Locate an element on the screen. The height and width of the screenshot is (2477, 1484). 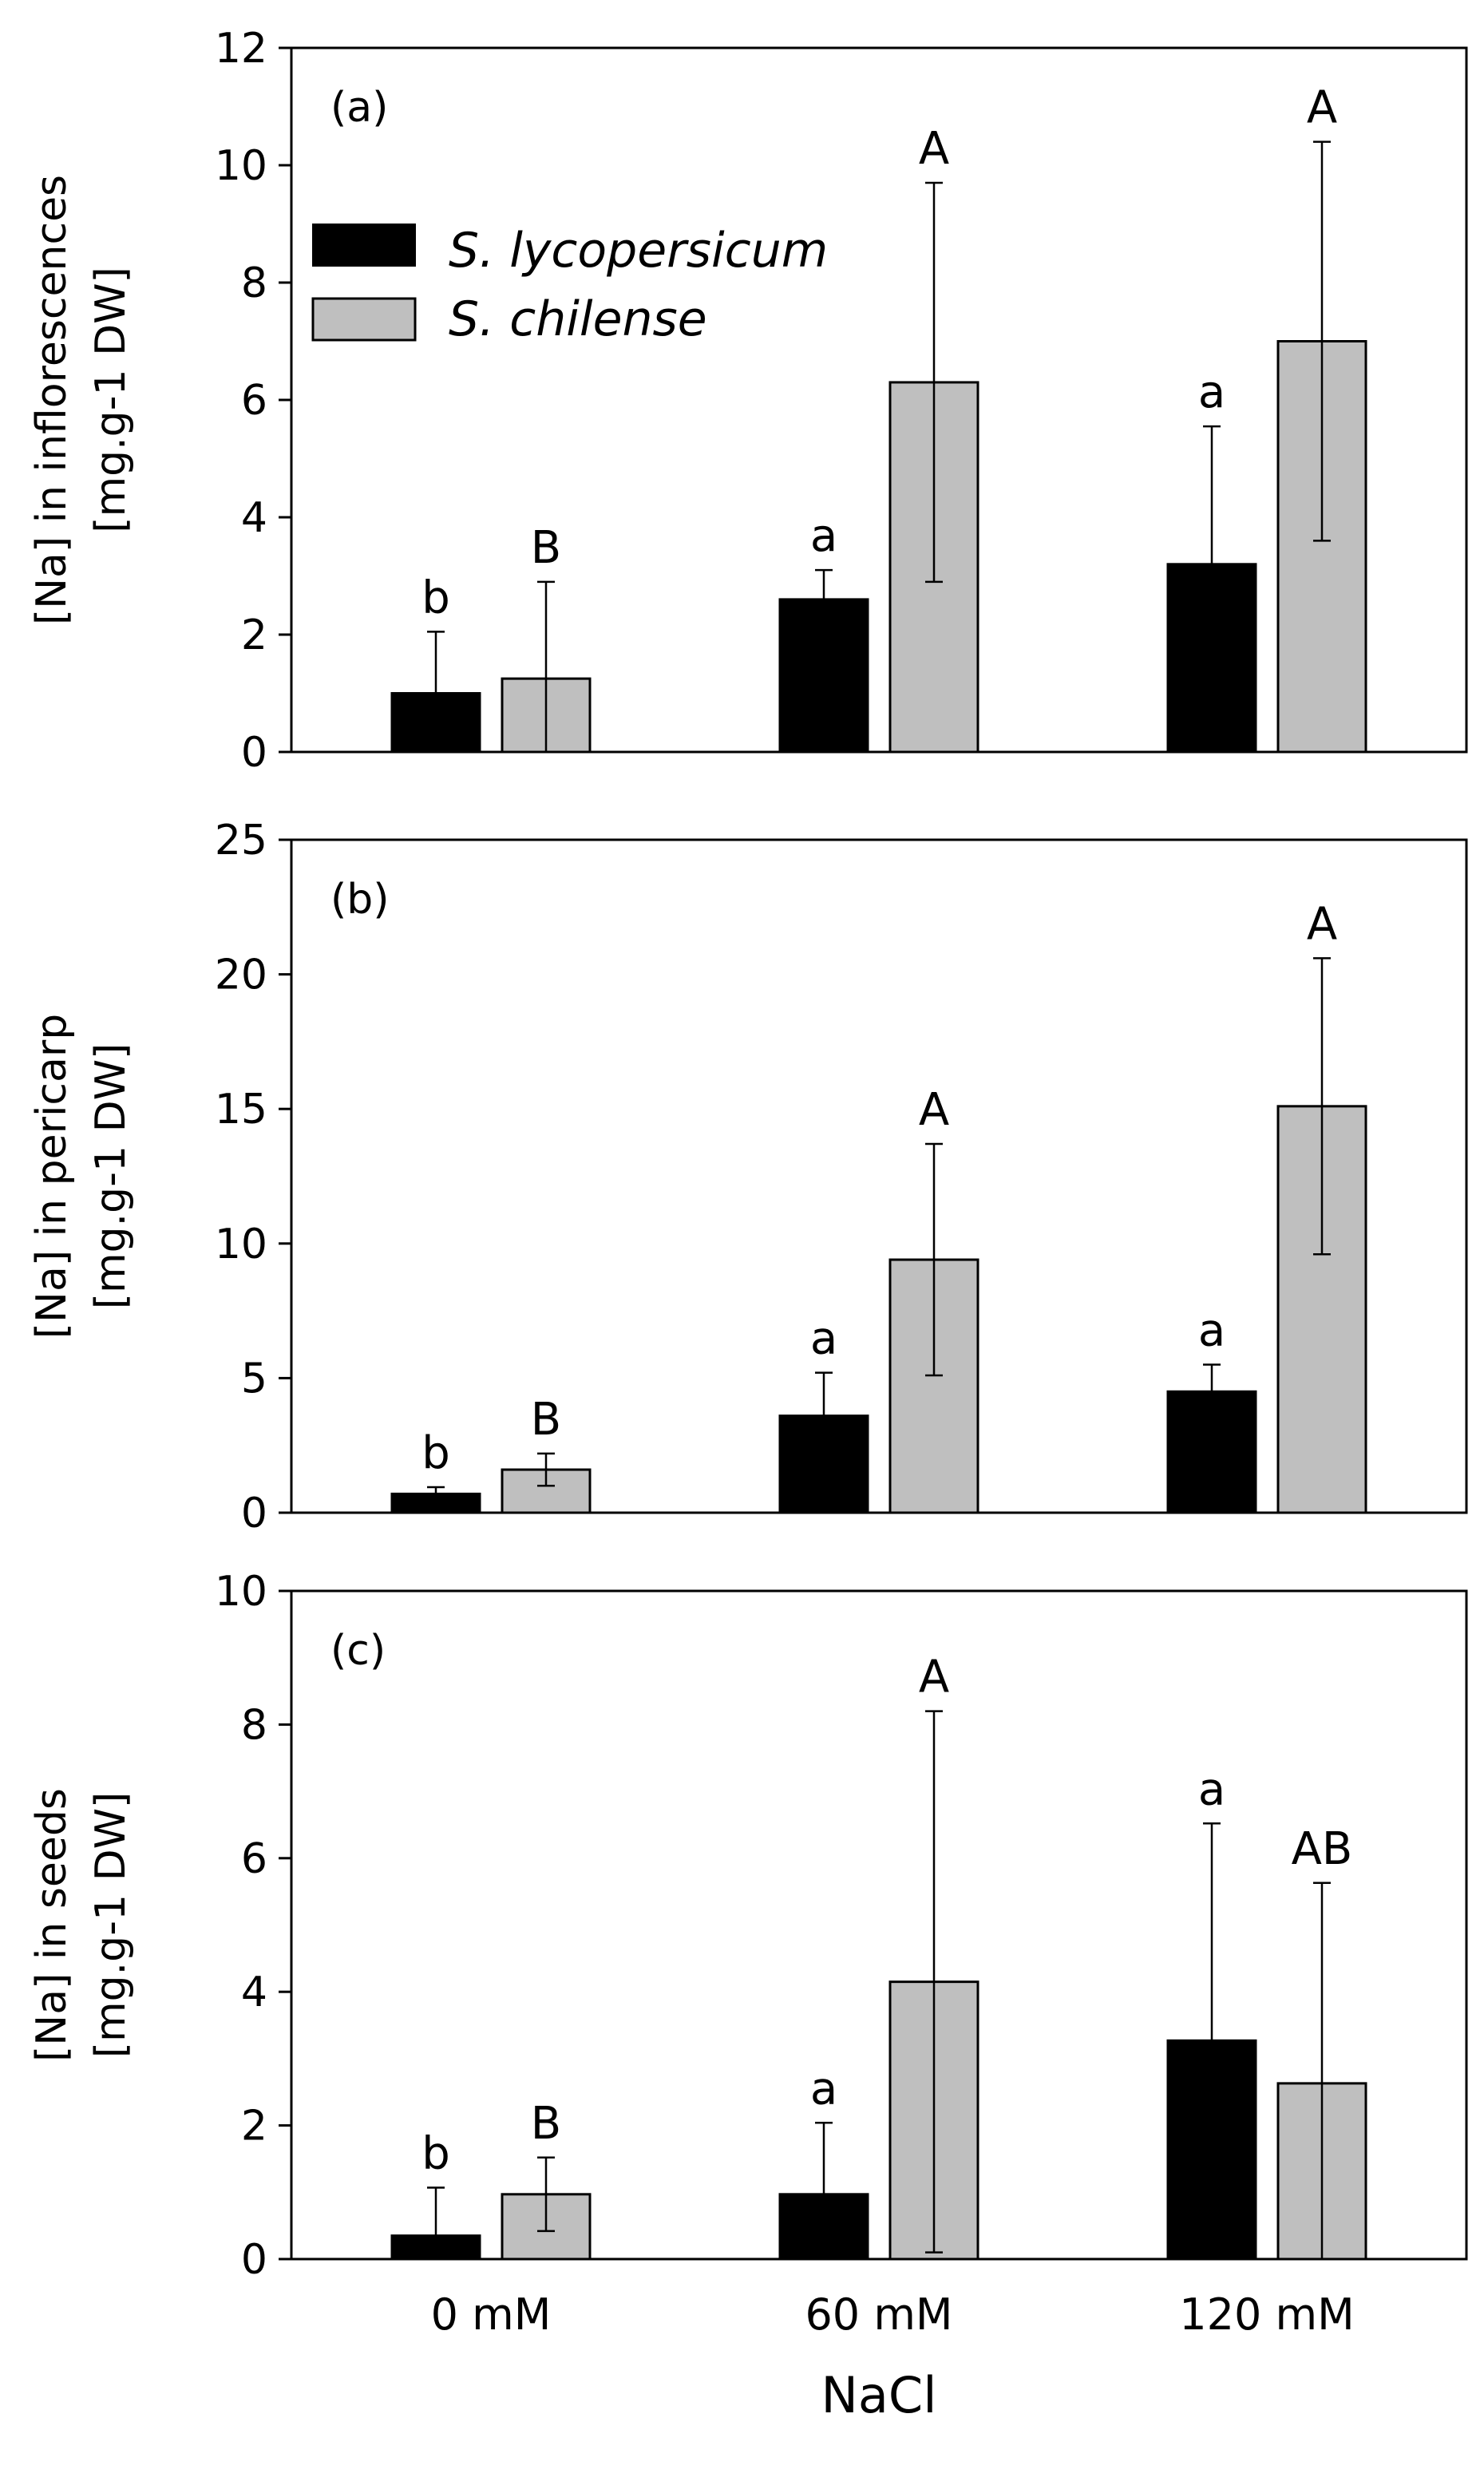
y-tick-label-inflorescences-0: 0 is located at coordinates (254, 753).